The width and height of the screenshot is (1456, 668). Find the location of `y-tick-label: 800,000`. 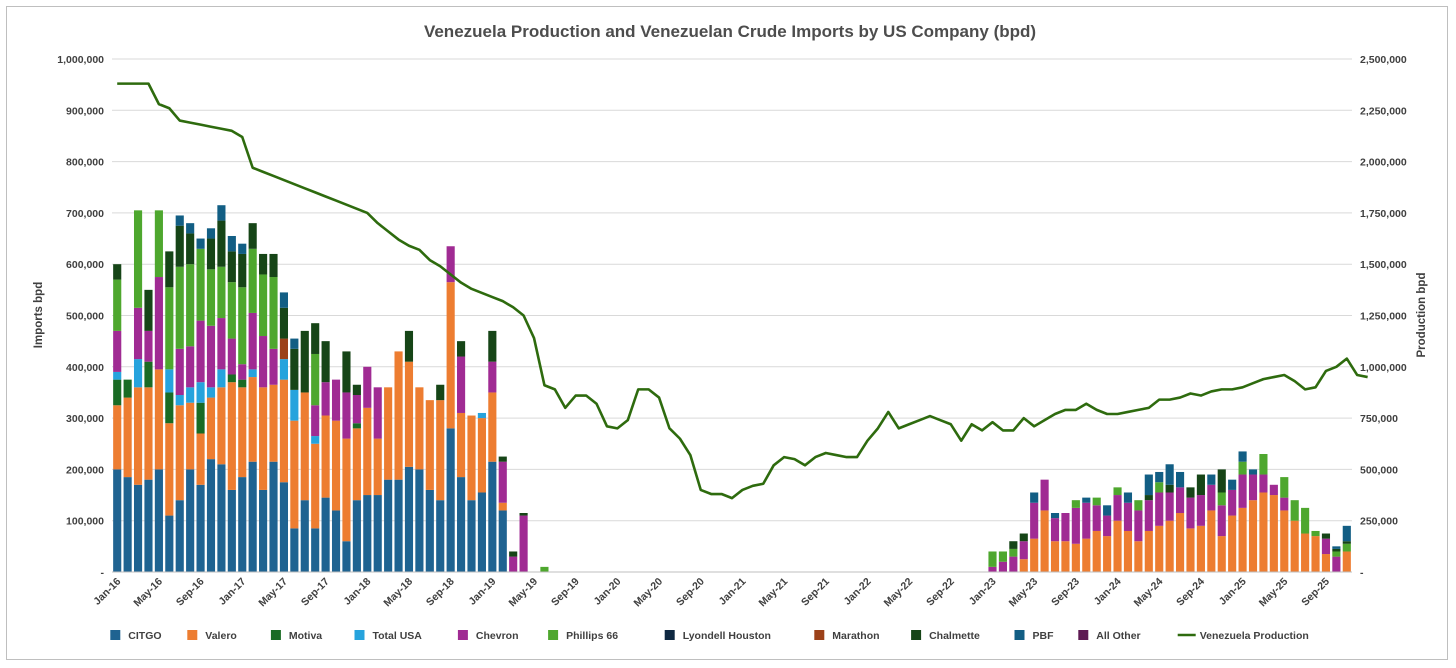

y-tick-label: 800,000 is located at coordinates (85, 163).